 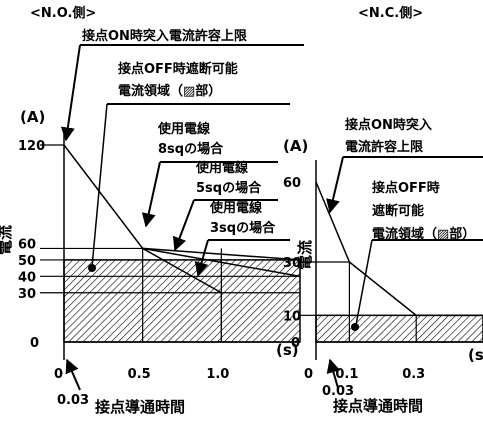 I want to click on chart-nc-annotation-inrush: 接点ON時突入電流許容上限, so click(x=388, y=136).